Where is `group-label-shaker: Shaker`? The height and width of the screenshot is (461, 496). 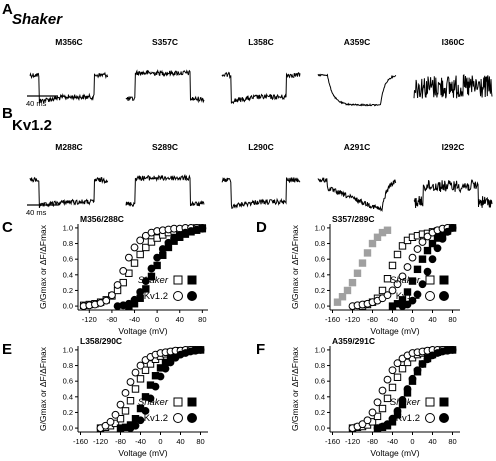 group-label-shaker: Shaker is located at coordinates (37, 19).